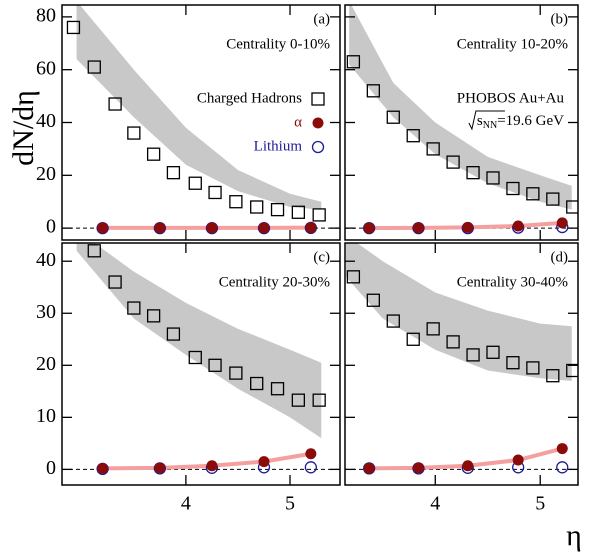 The height and width of the screenshot is (556, 590). Describe the element at coordinates (46, 68) in the screenshot. I see `y-tick-label: 60` at that location.